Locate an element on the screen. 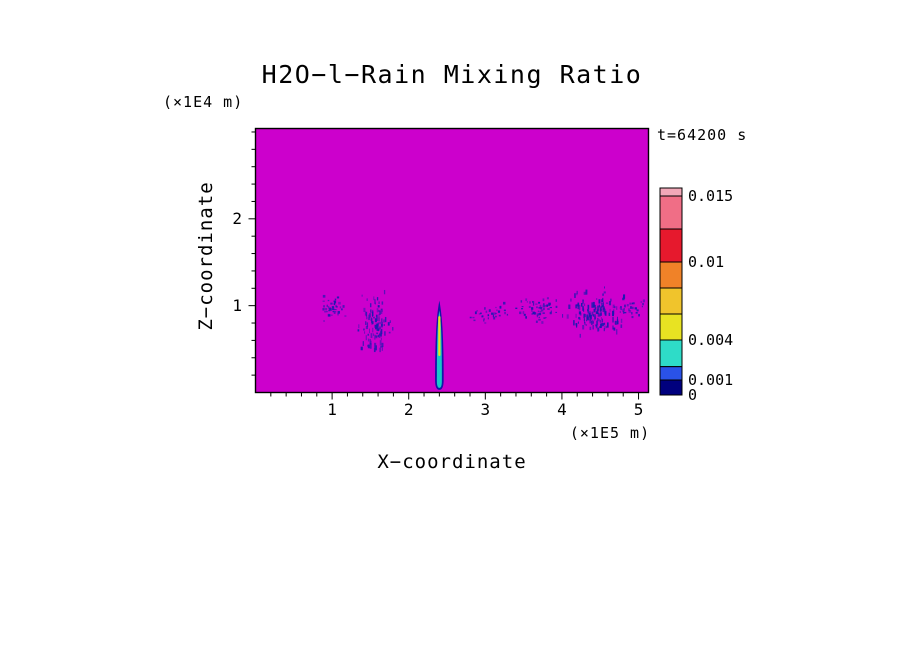  time-label: t=64200 s is located at coordinates (702, 135).